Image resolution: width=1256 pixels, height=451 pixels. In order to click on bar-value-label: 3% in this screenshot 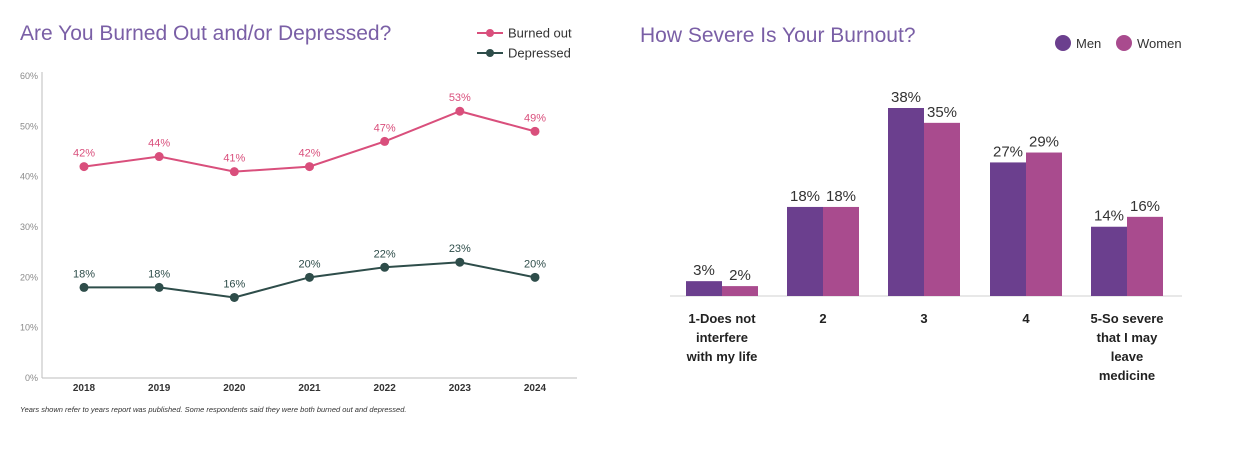, I will do `click(704, 270)`.